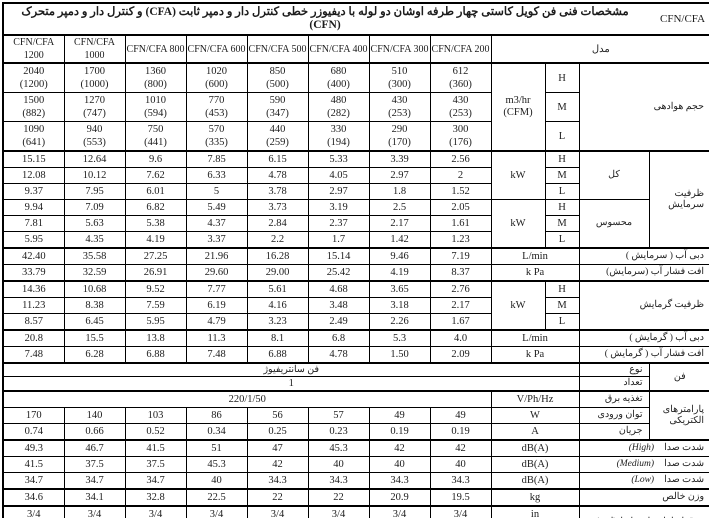 Image resolution: width=709 pixels, height=518 pixels. What do you see at coordinates (155, 322) in the screenshot?
I see `value-cell: 5.95` at bounding box center [155, 322].